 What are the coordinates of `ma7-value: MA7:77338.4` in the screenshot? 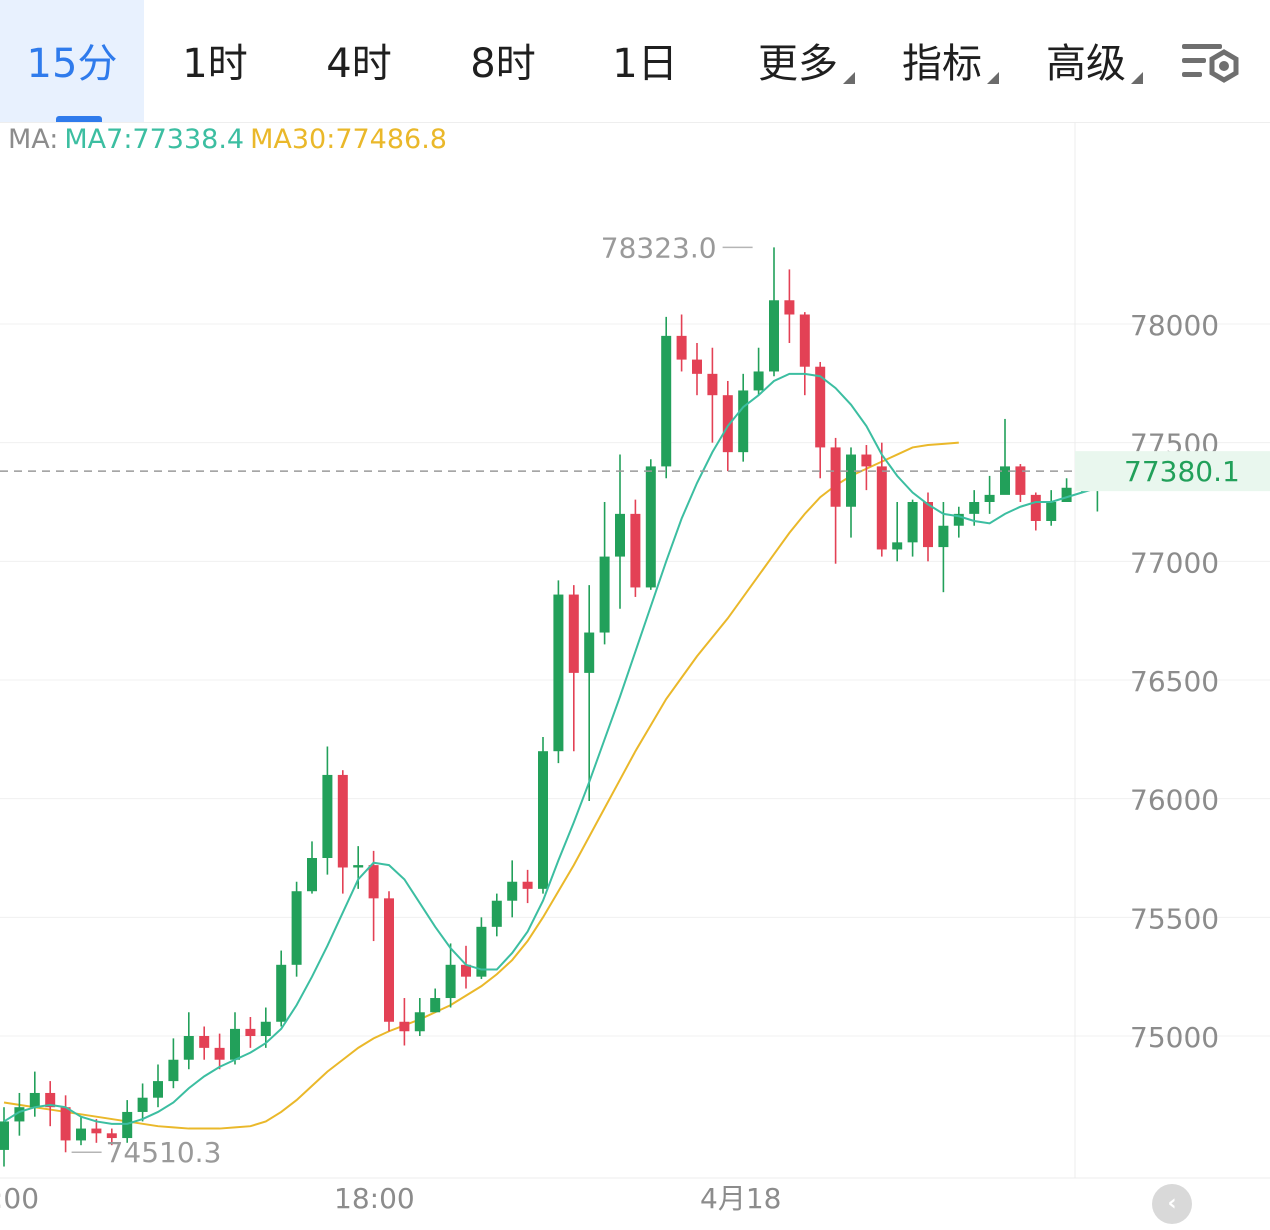 It's located at (154, 139).